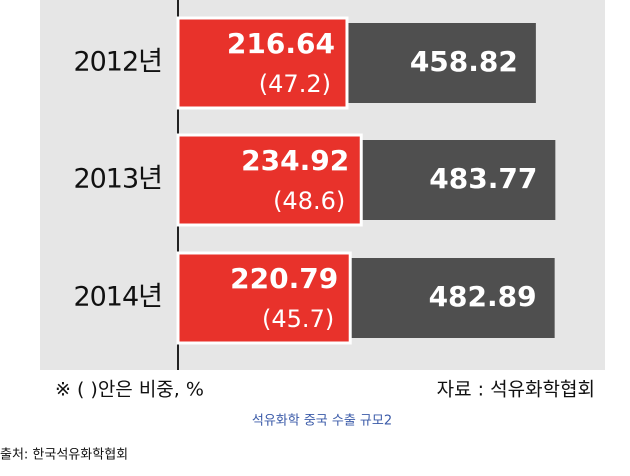  I want to click on share-label: (48.6), so click(309, 201).